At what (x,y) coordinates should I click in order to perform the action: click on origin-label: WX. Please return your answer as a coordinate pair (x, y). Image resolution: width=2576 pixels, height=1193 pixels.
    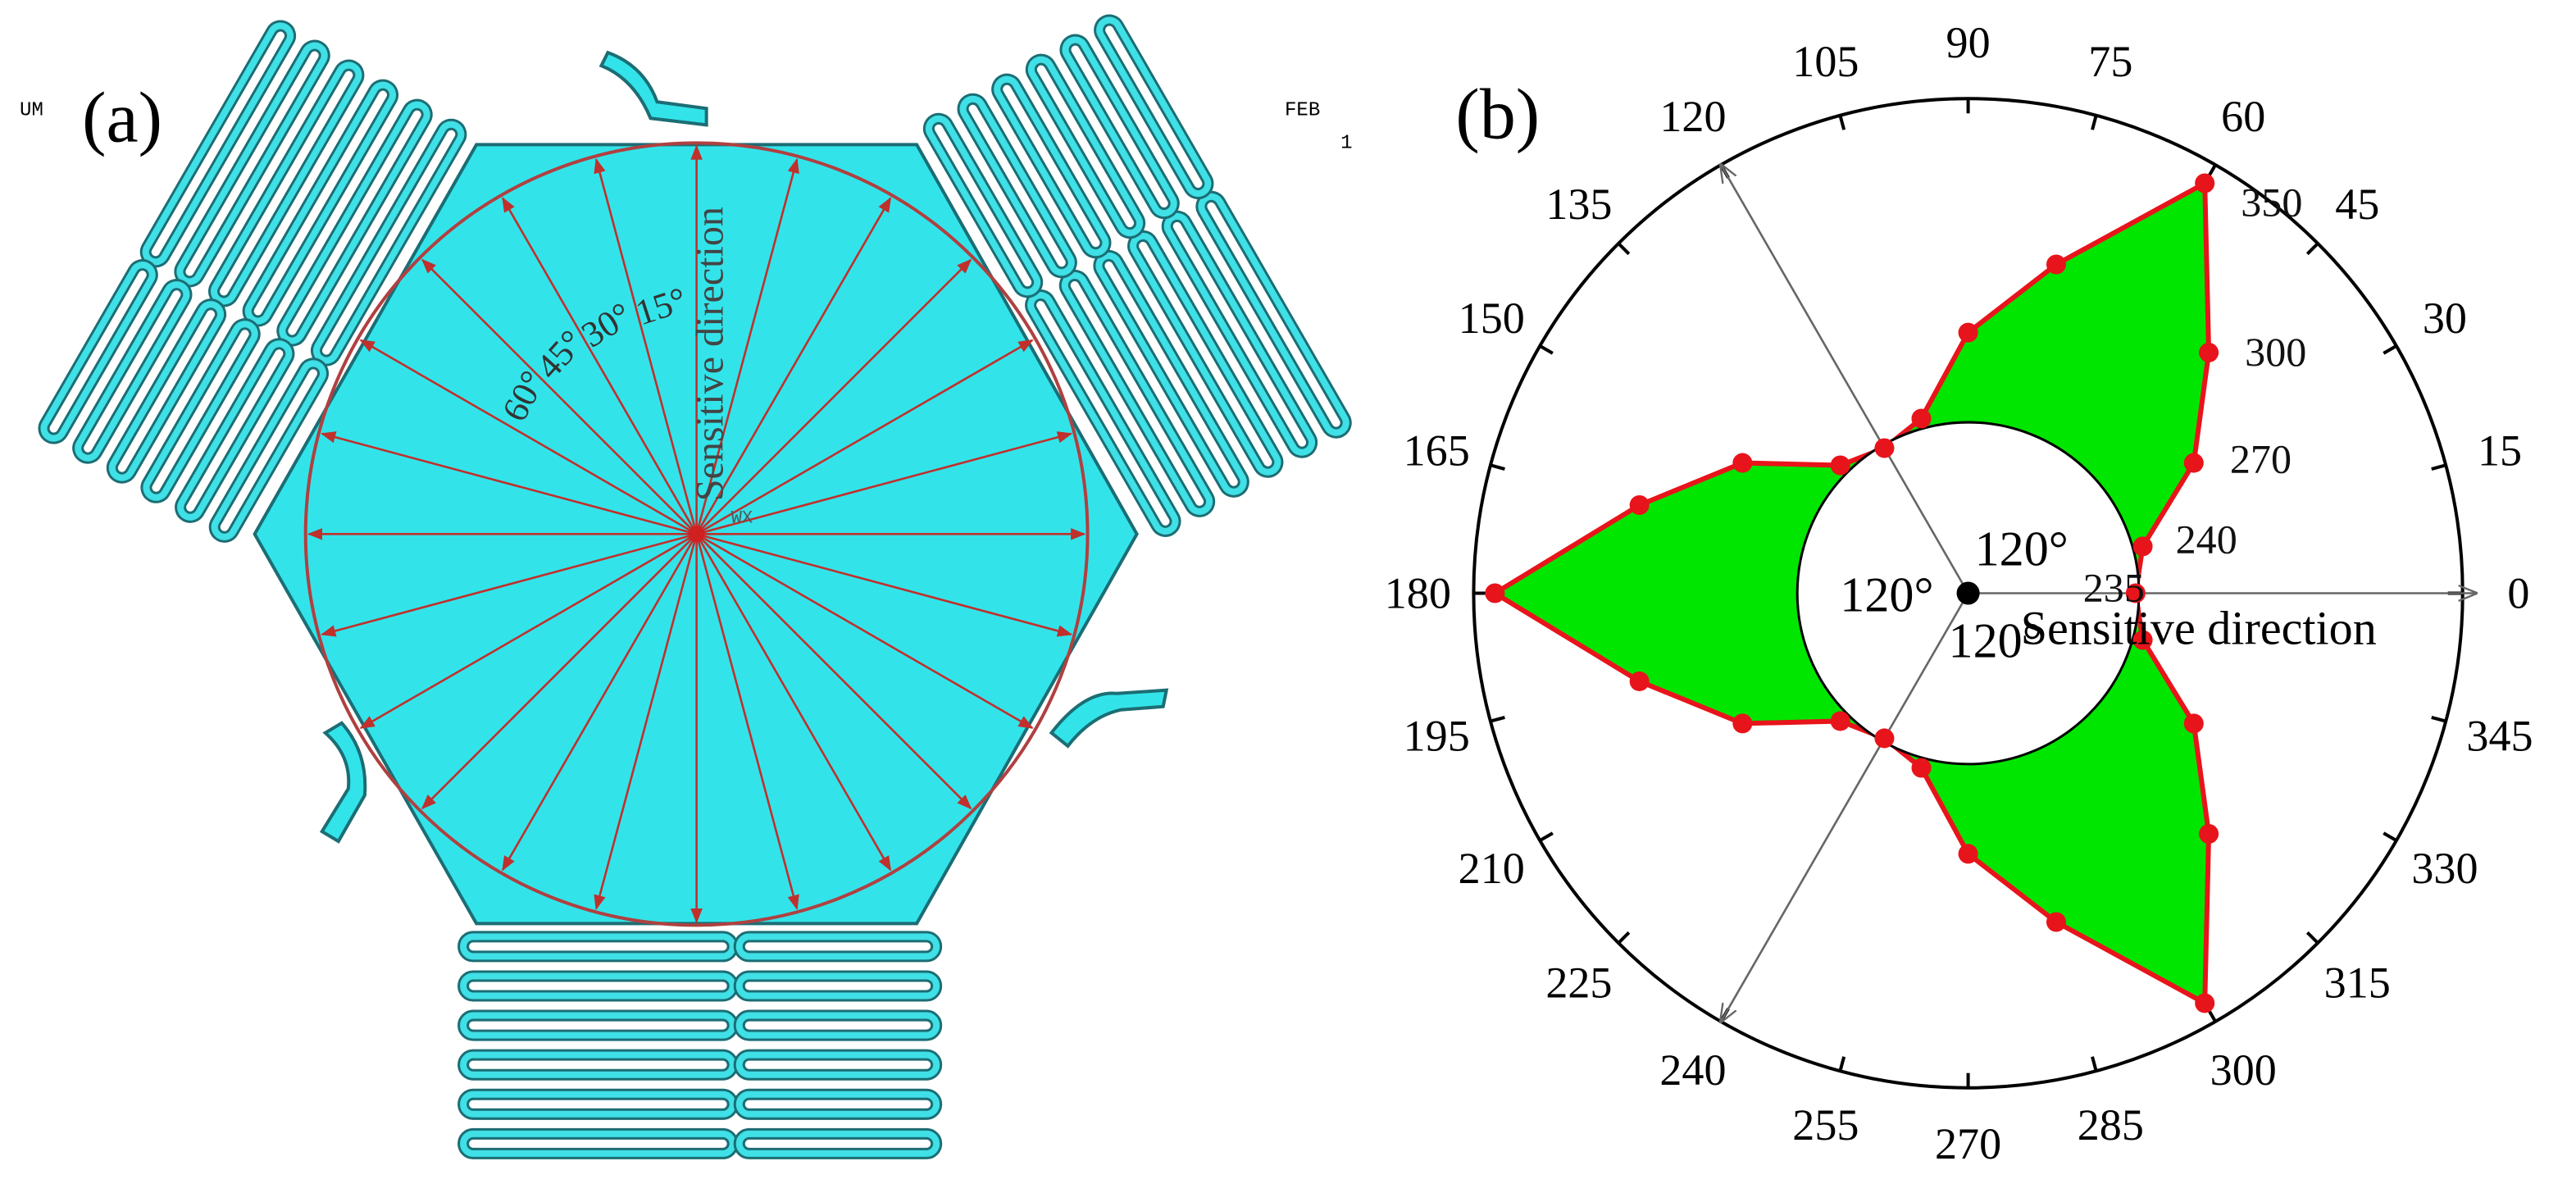
    Looking at the image, I should click on (742, 518).